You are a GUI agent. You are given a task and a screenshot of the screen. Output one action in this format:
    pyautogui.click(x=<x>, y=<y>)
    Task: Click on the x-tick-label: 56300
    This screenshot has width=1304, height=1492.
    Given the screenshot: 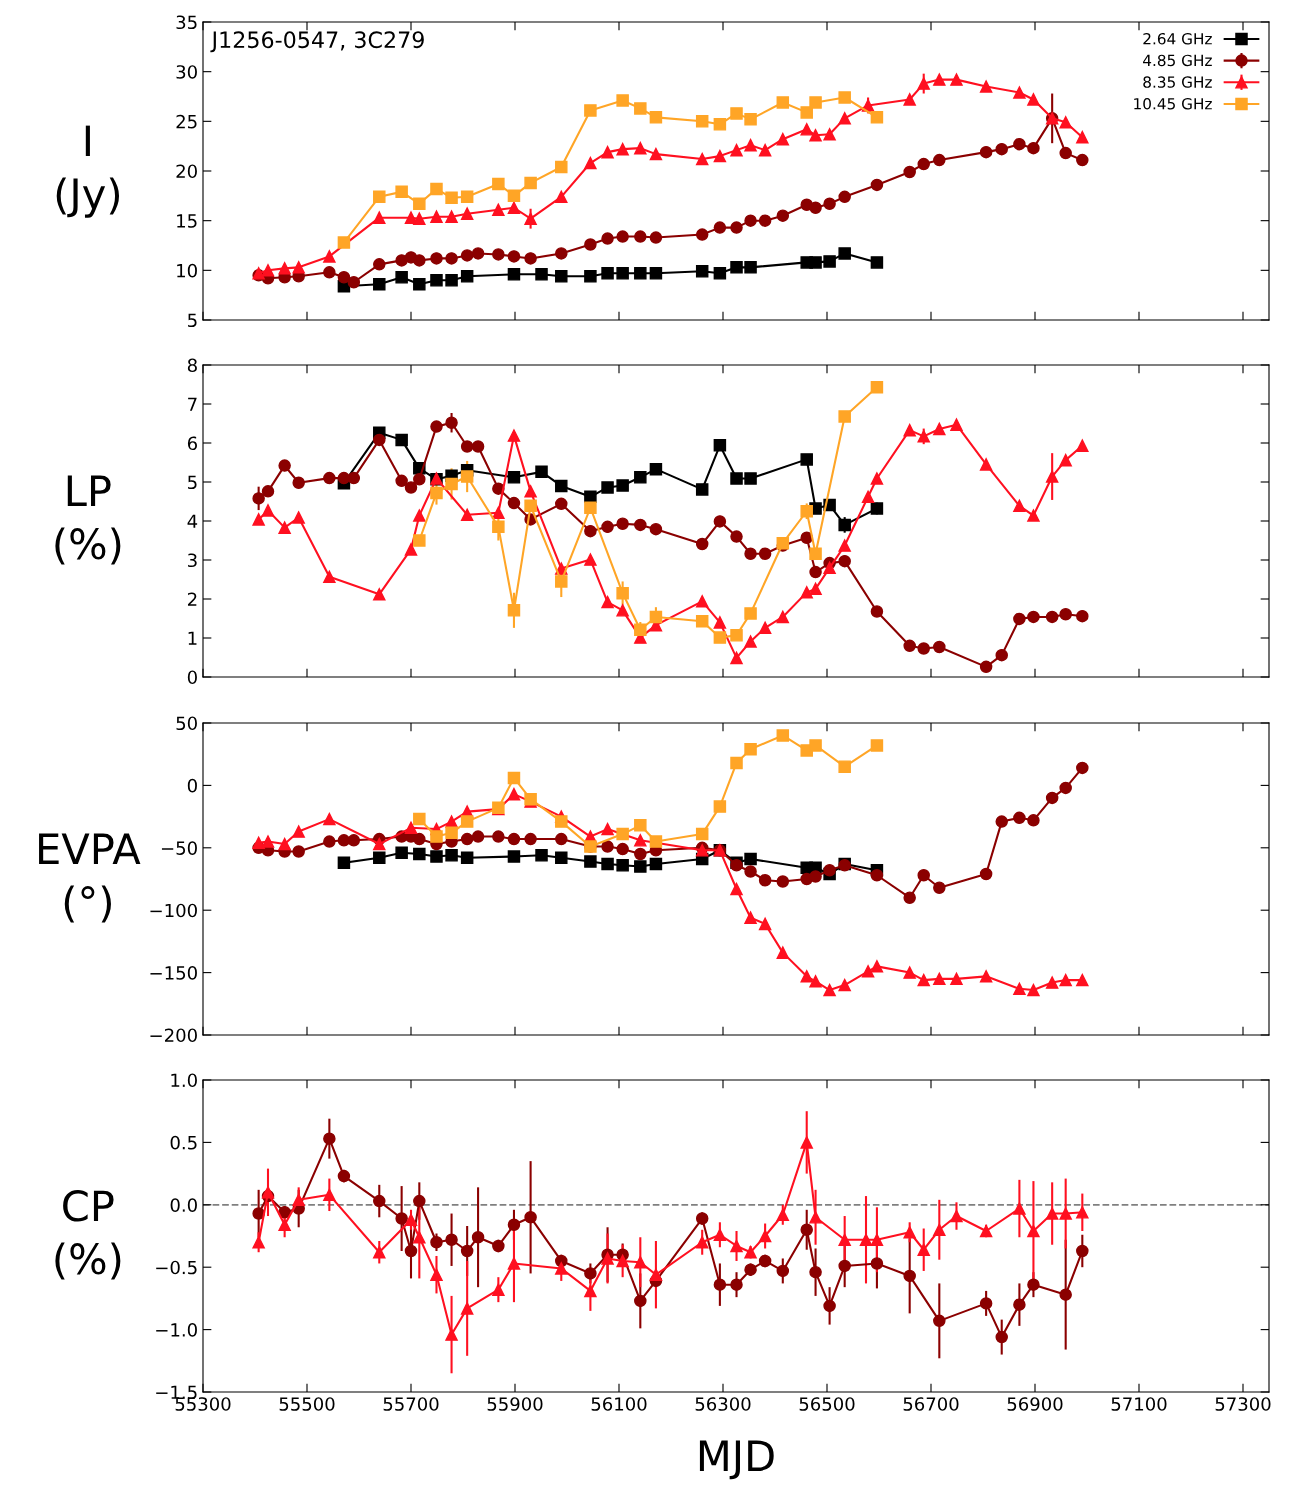 What is the action you would take?
    pyautogui.click(x=723, y=1404)
    